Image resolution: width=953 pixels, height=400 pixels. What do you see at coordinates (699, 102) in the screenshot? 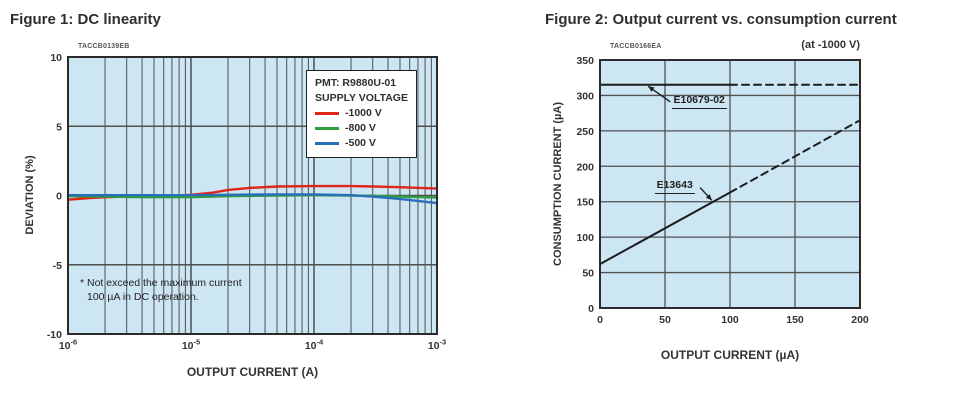
I see `fig2-annotation-0: E10679-02` at bounding box center [699, 102].